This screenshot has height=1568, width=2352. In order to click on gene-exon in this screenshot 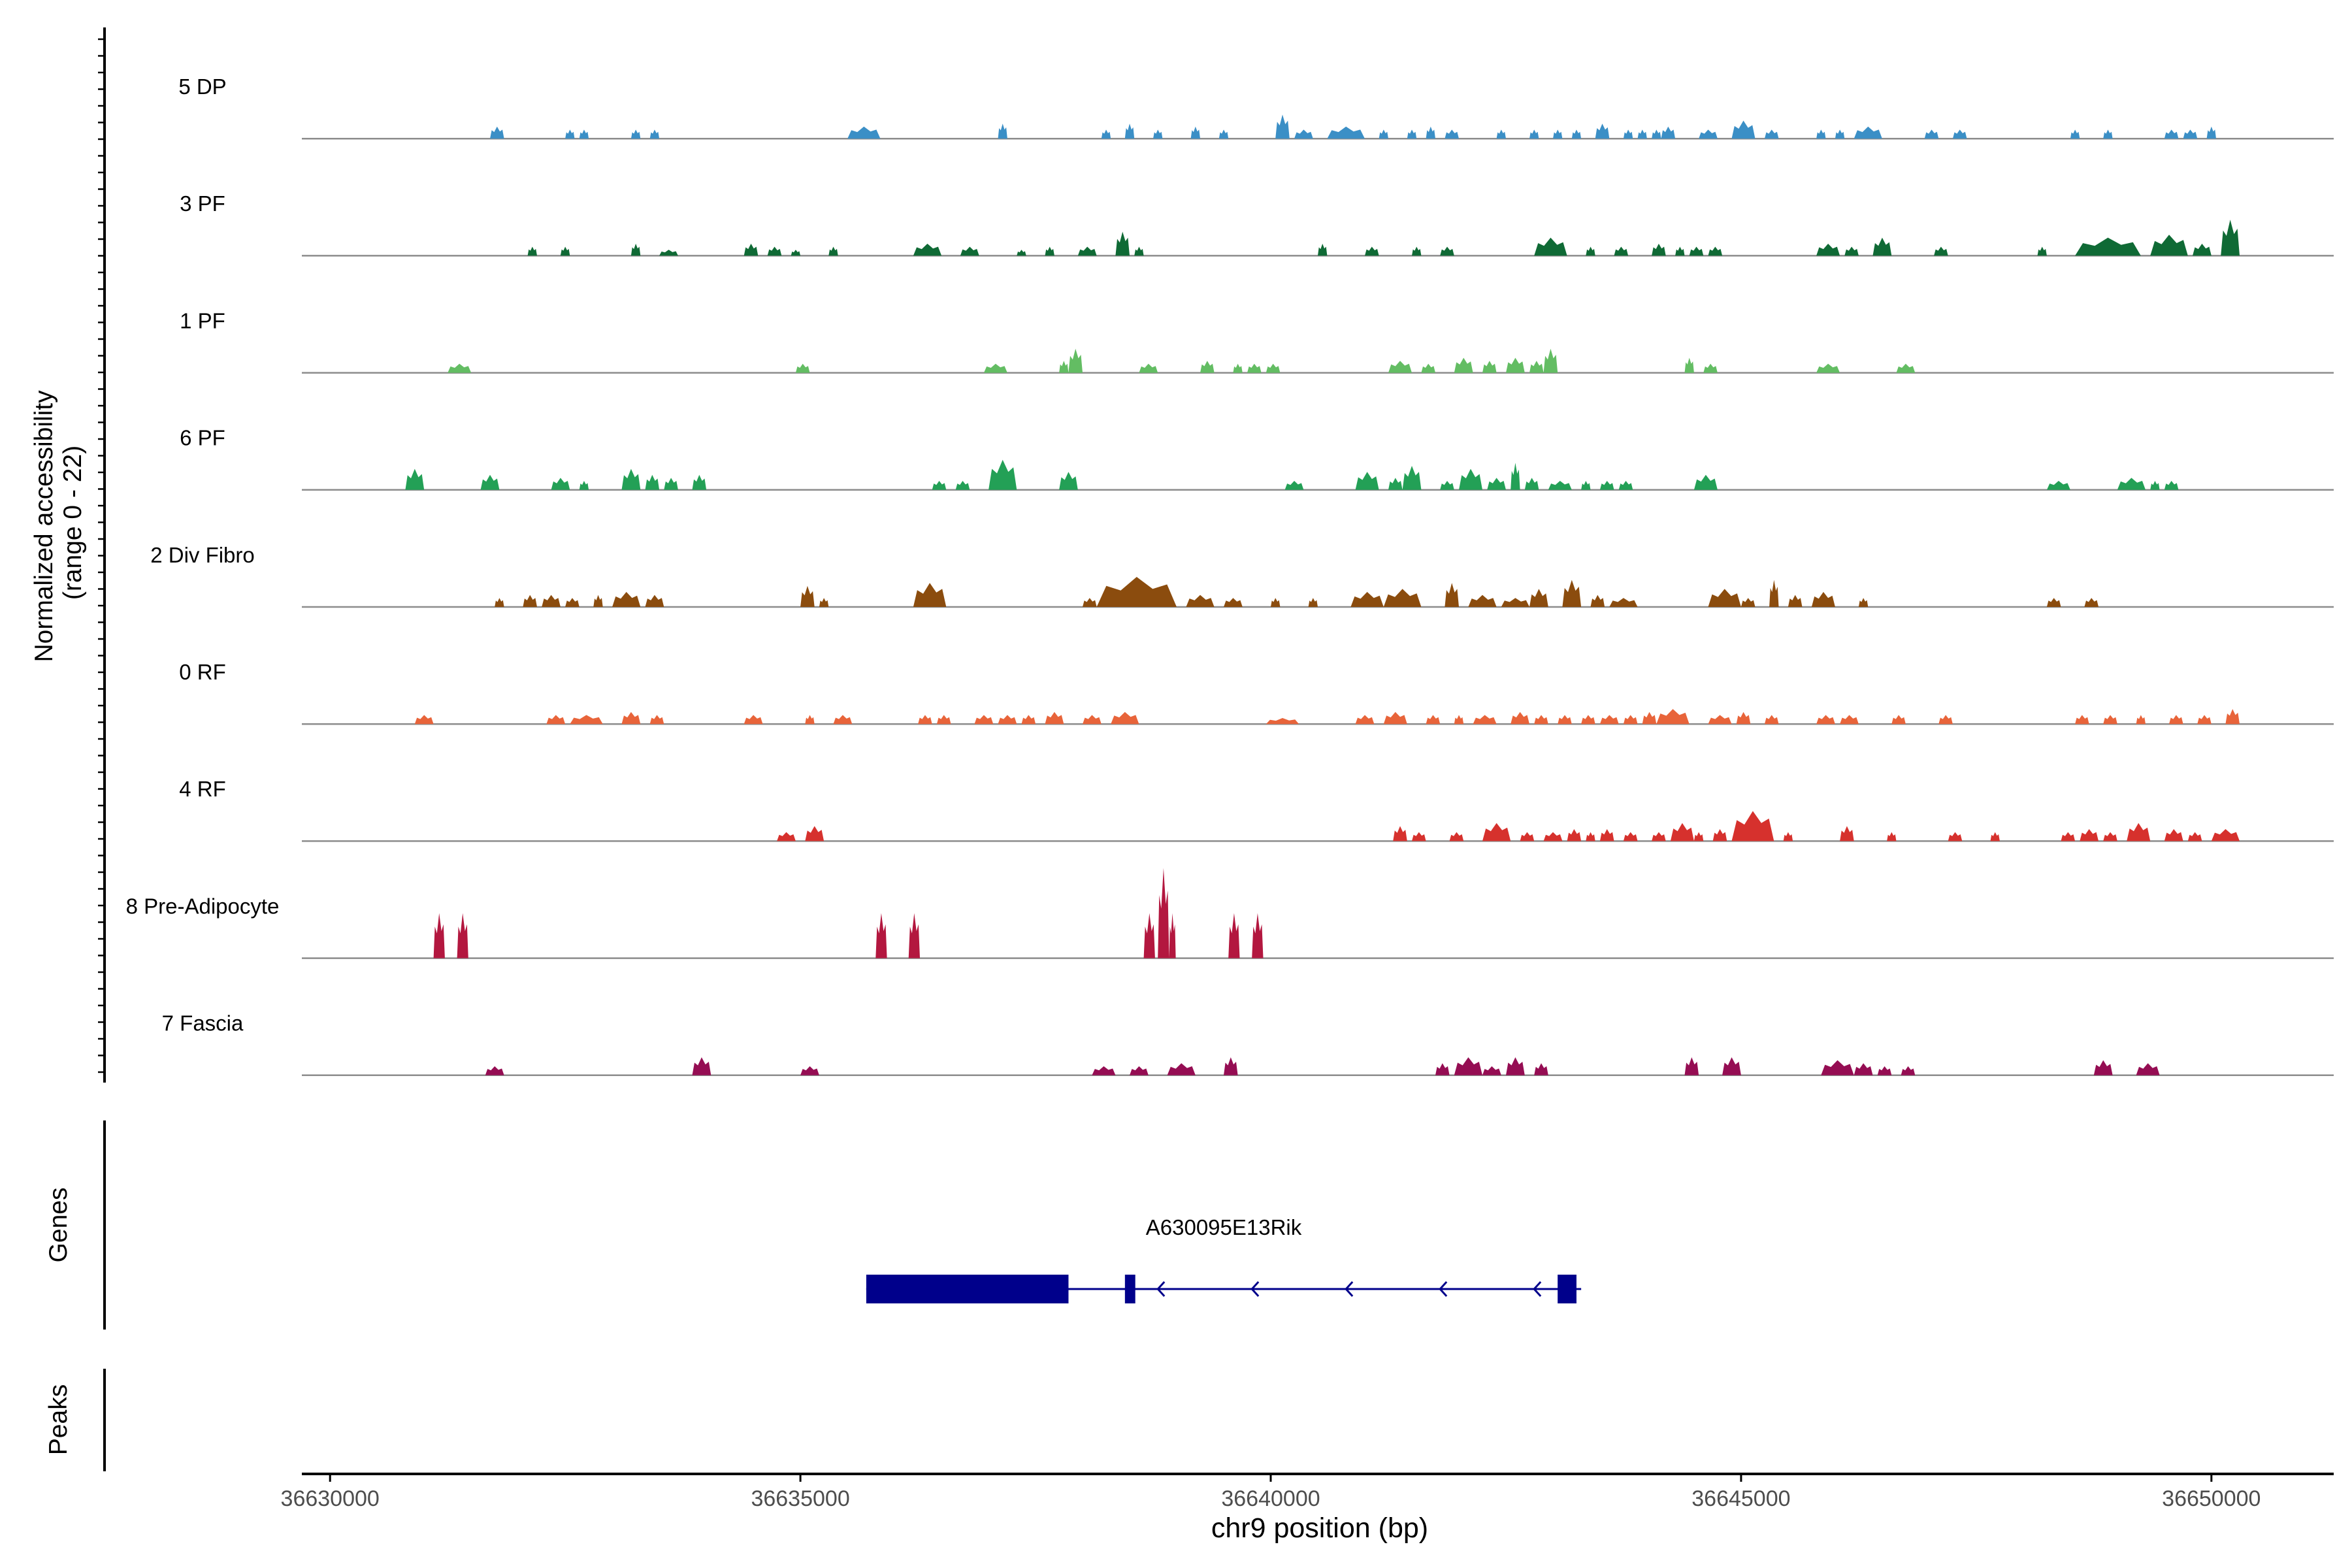, I will do `click(967, 1289)`.